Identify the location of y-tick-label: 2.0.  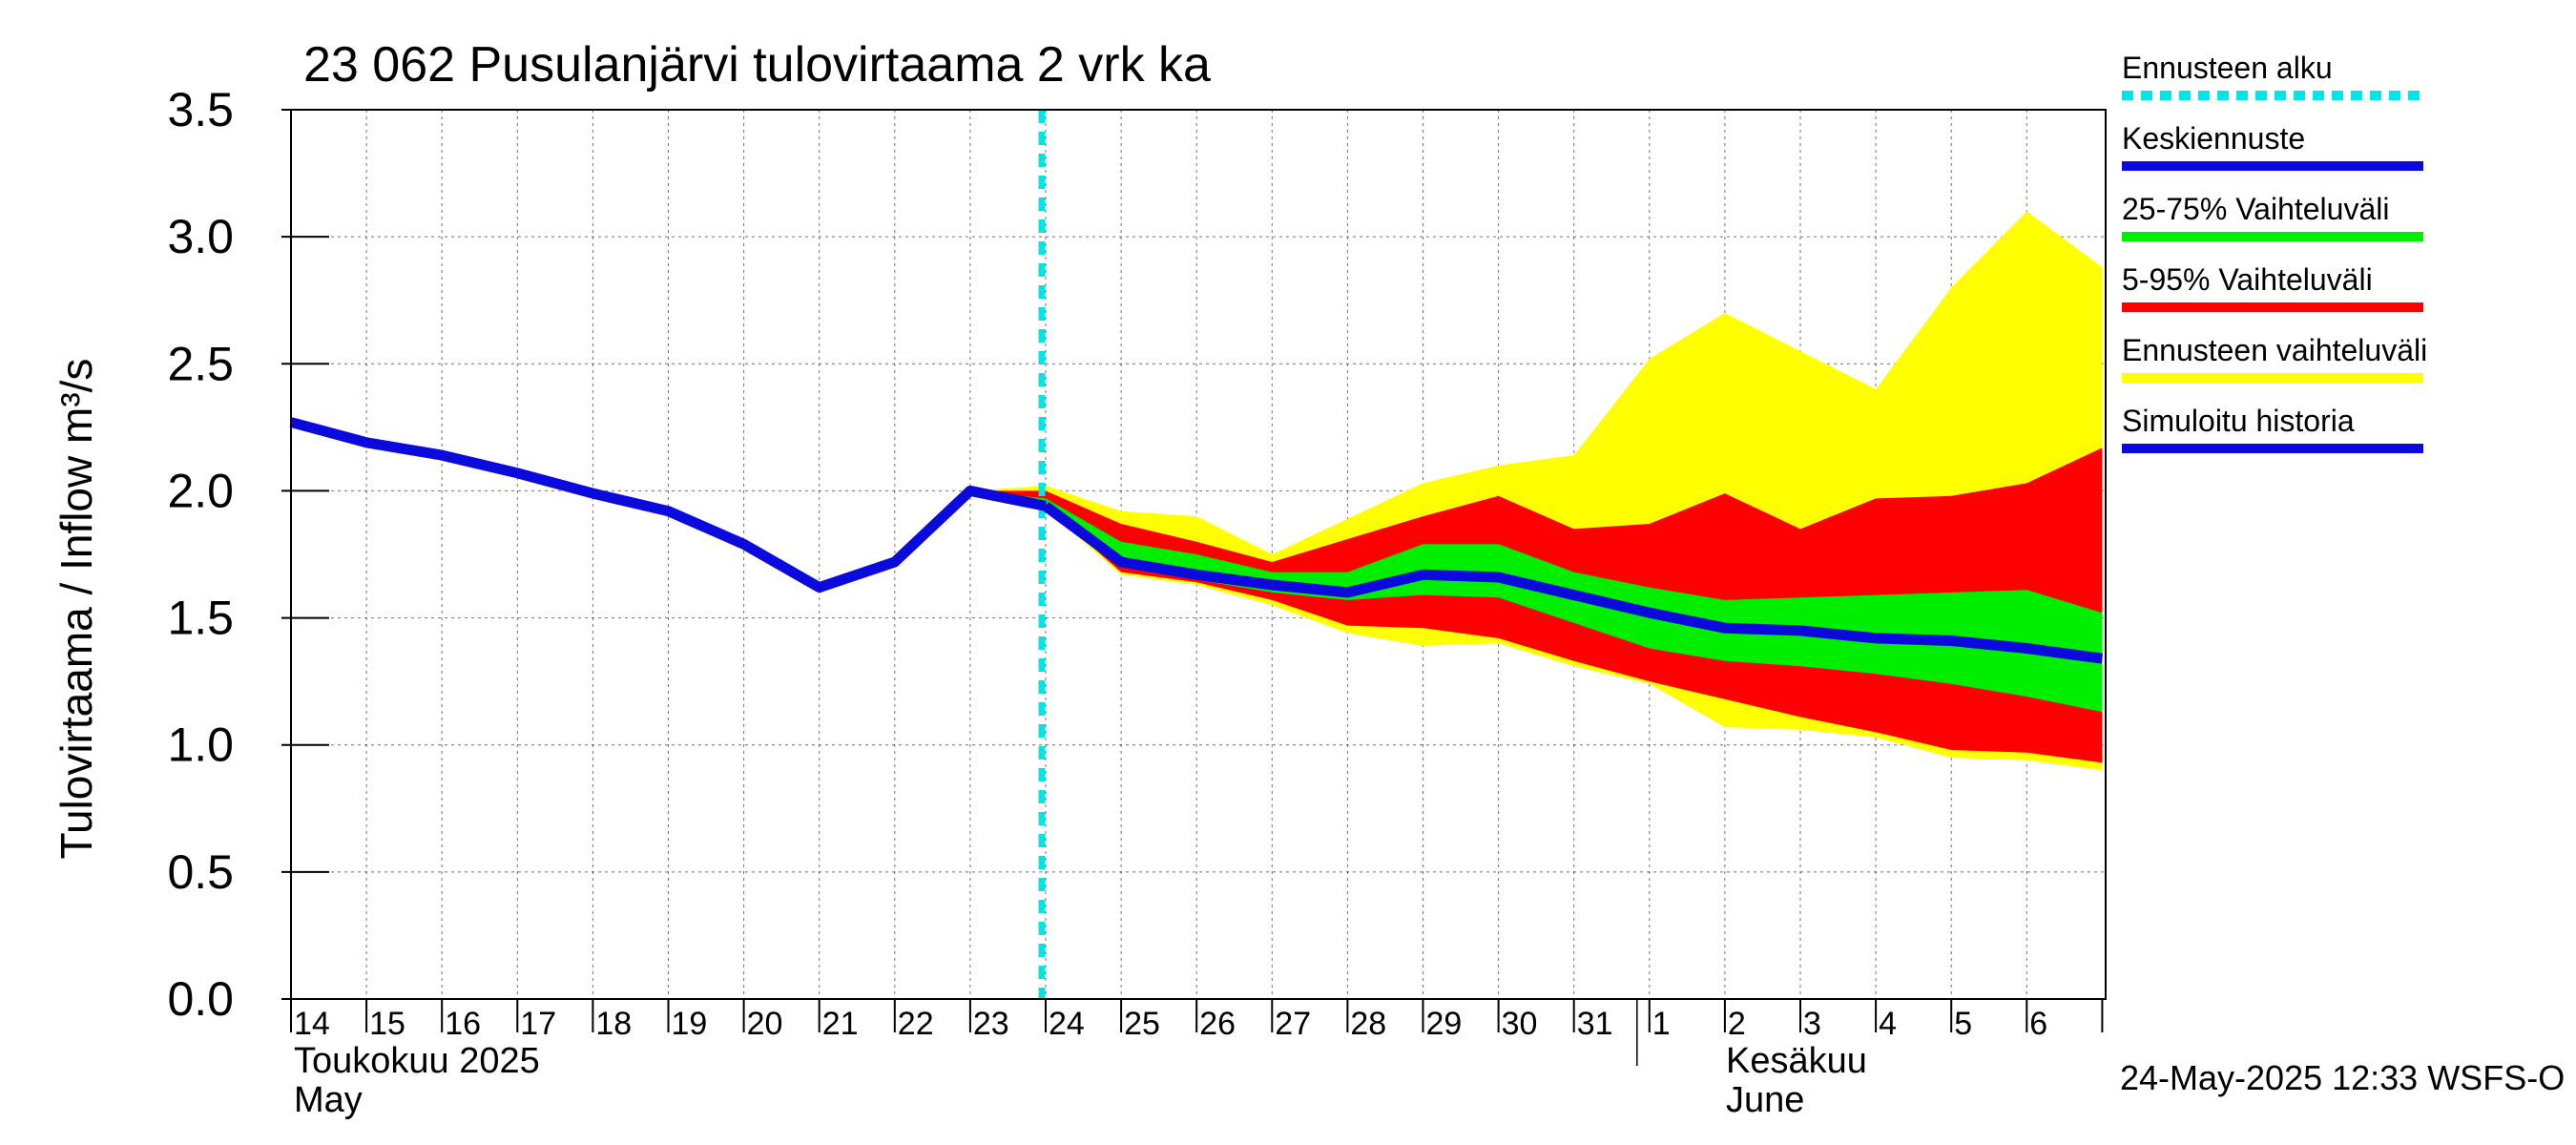
(200, 490).